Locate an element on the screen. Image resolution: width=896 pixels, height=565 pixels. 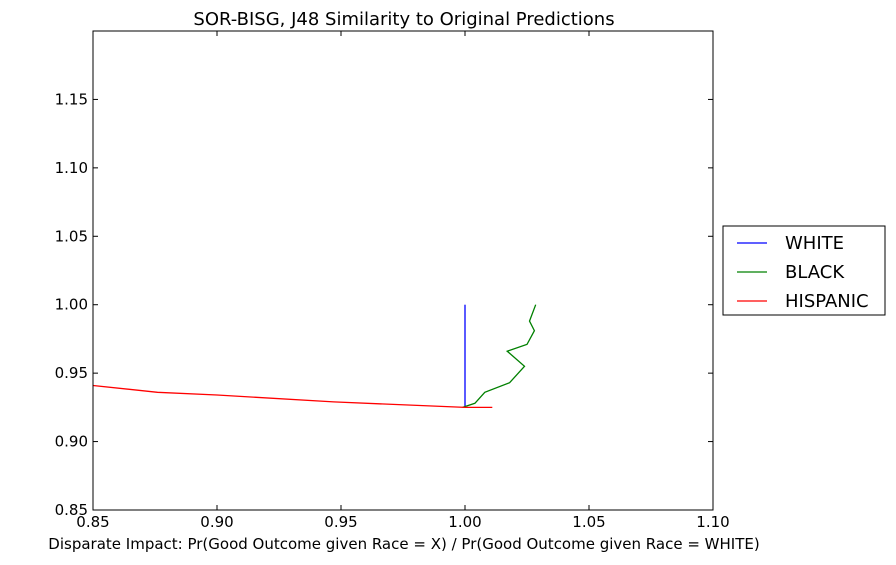
legend-frame is located at coordinates (804, 270).